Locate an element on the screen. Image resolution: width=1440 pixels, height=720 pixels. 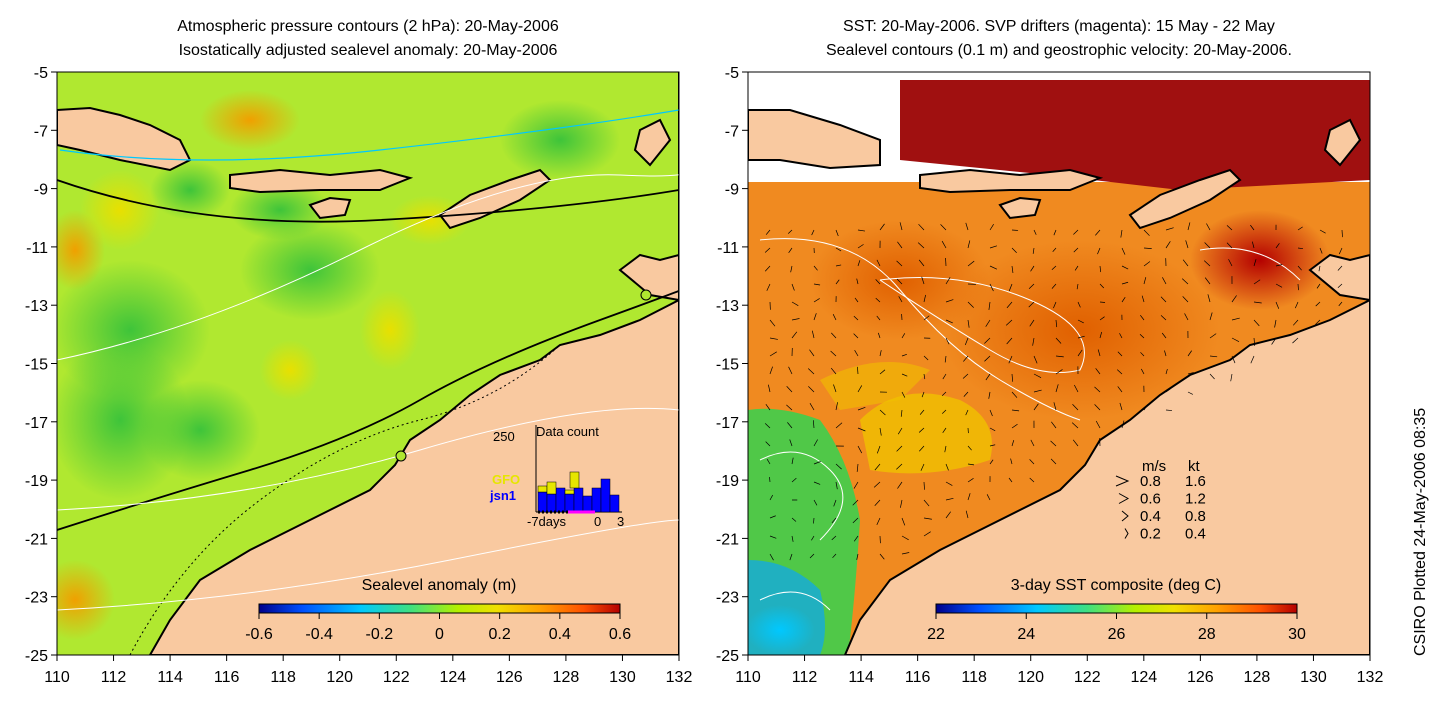
lat-tick-label: -17 is located at coordinates (36, 423).